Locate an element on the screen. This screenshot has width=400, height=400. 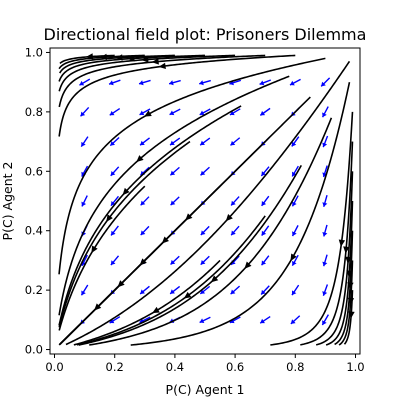
y-tick-label: 0.2 is located at coordinates (34, 290).